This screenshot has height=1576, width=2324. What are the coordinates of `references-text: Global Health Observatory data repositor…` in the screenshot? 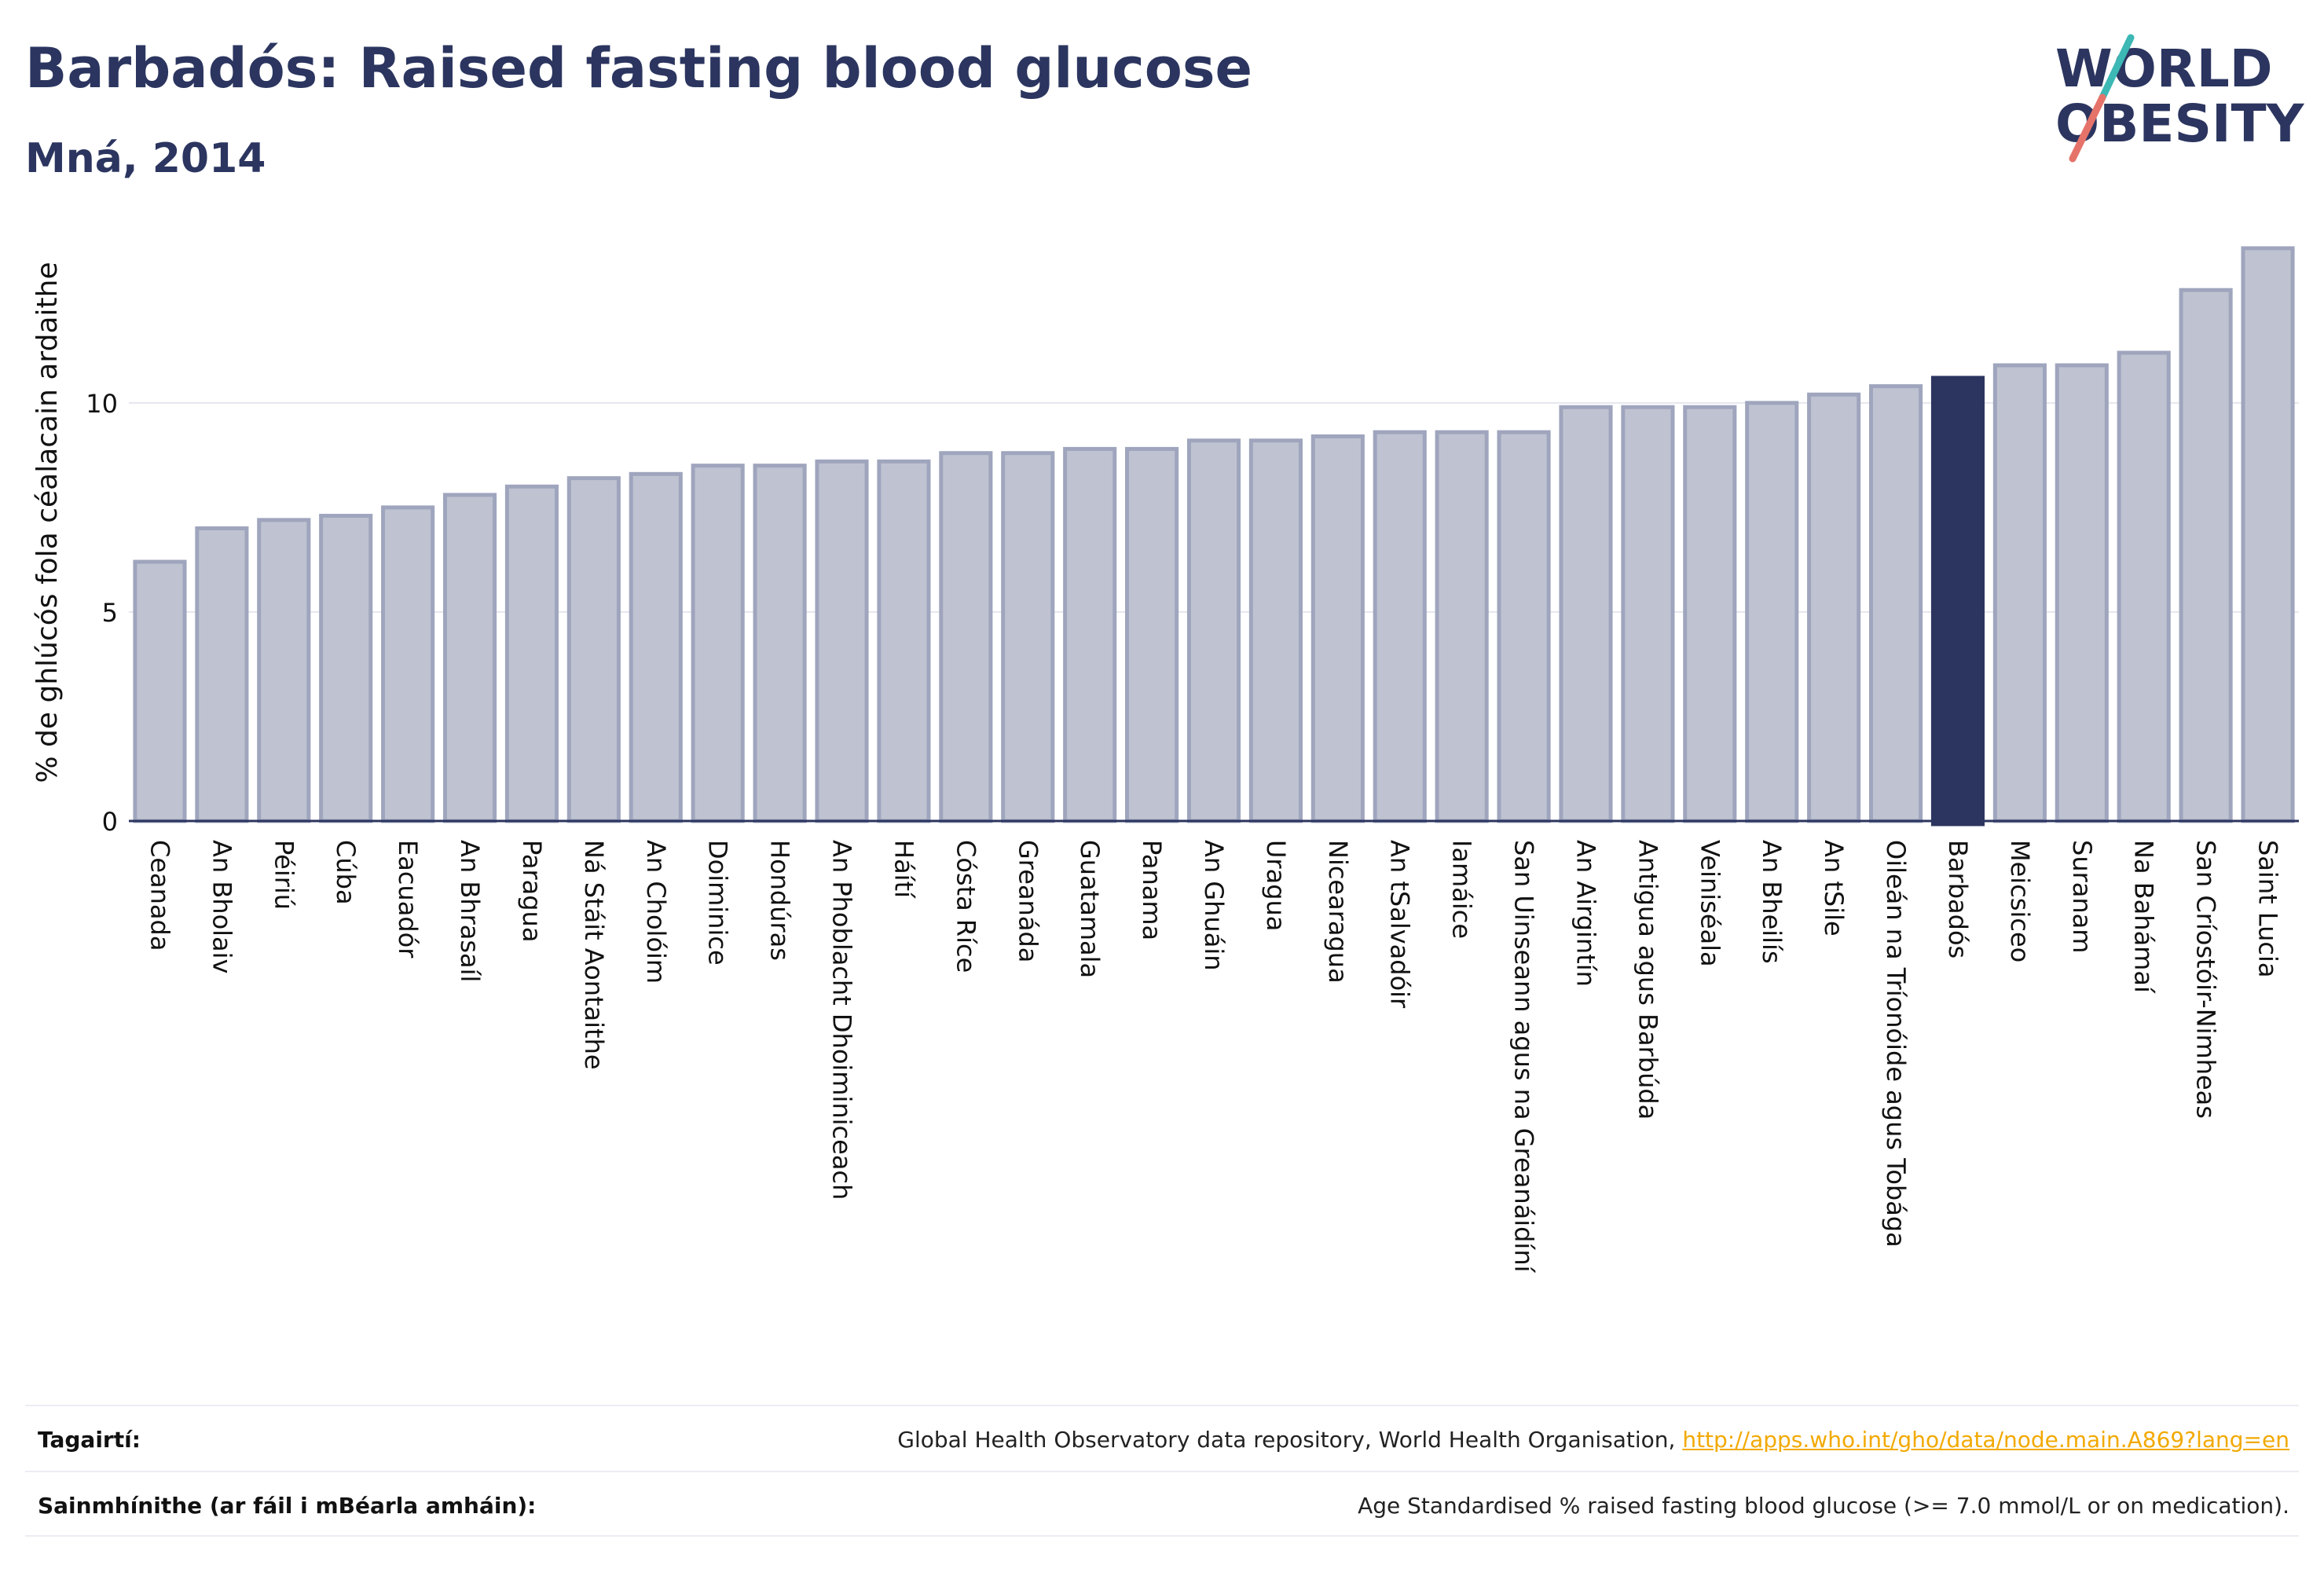 It's located at (1290, 1440).